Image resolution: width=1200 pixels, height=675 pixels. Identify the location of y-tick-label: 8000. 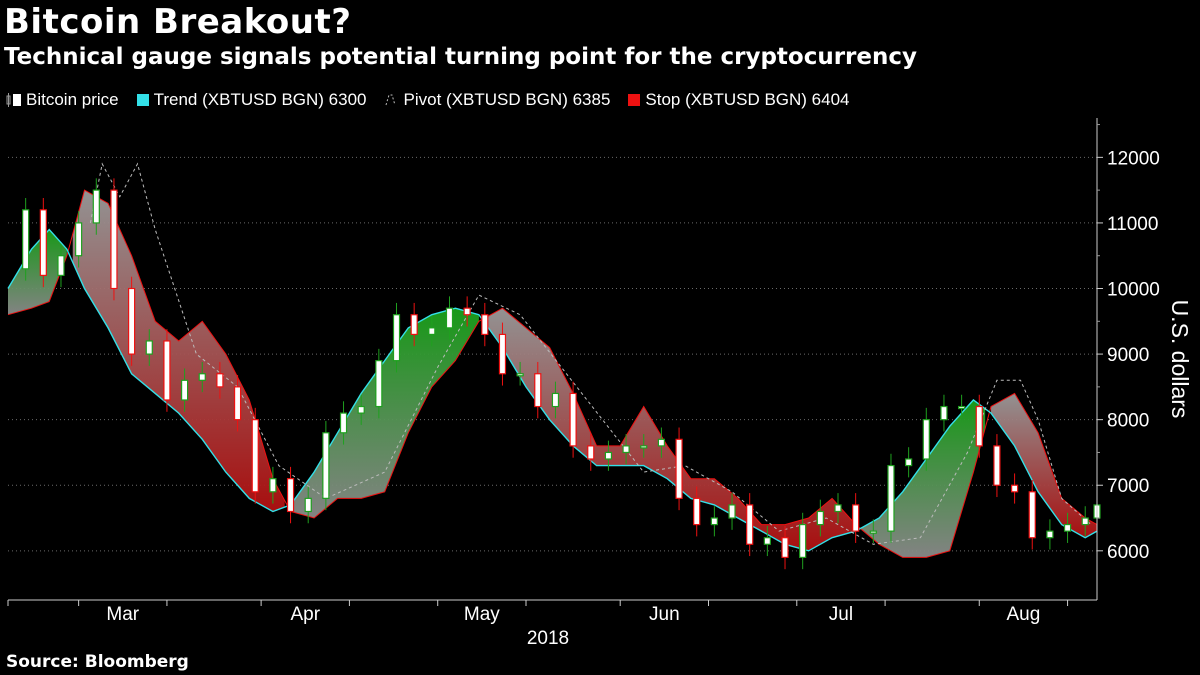
(1128, 421).